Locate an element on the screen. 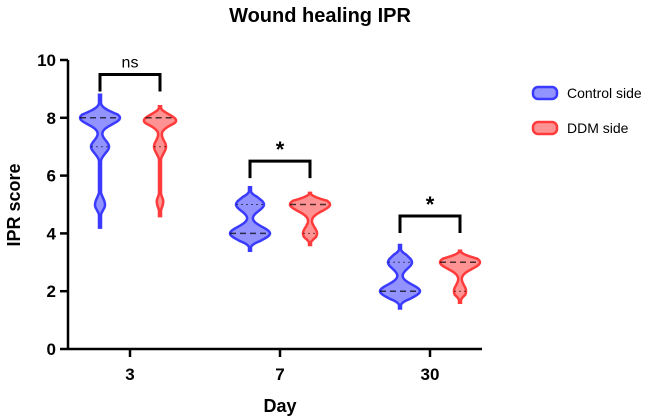  legend-swatch-ddm is located at coordinates (545, 128).